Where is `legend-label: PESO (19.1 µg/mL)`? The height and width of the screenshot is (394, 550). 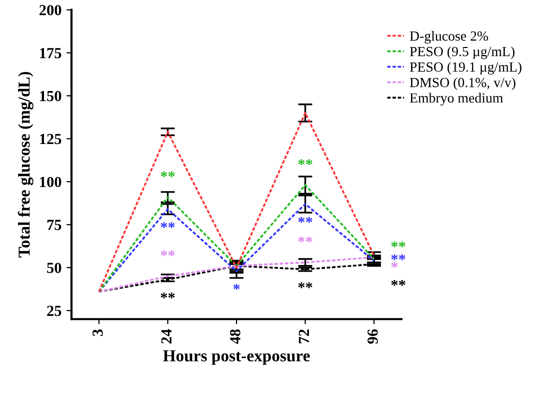
legend-label: PESO (19.1 µg/mL) is located at coordinates (466, 68).